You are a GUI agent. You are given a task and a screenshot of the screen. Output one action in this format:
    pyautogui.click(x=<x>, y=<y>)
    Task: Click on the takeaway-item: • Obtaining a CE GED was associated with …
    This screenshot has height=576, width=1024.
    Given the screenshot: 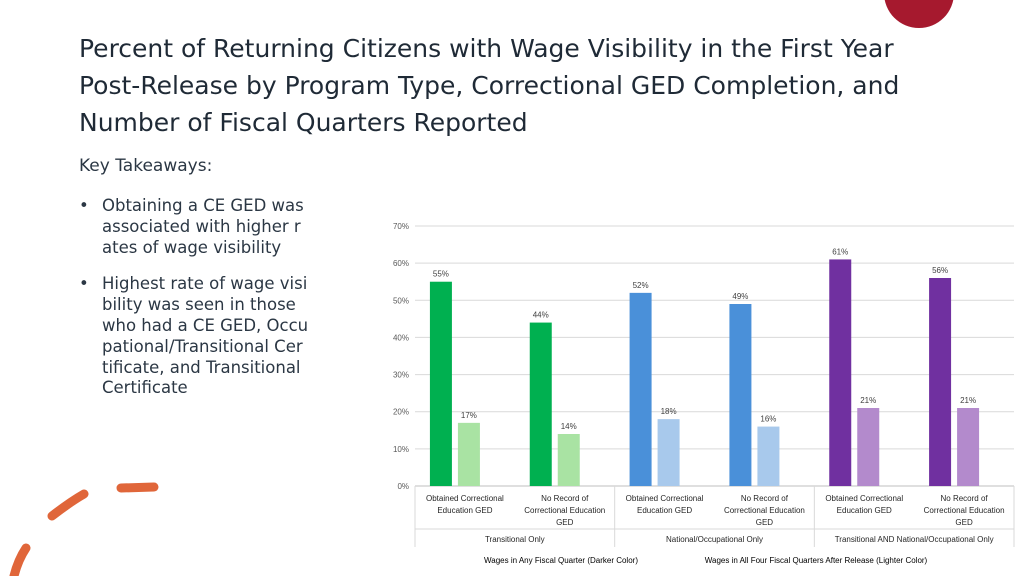 What is the action you would take?
    pyautogui.click(x=194, y=227)
    